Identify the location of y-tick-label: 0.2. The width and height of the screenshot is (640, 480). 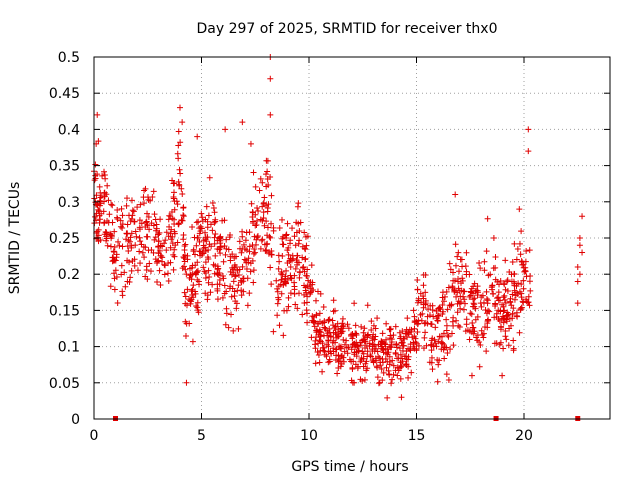
(69, 275).